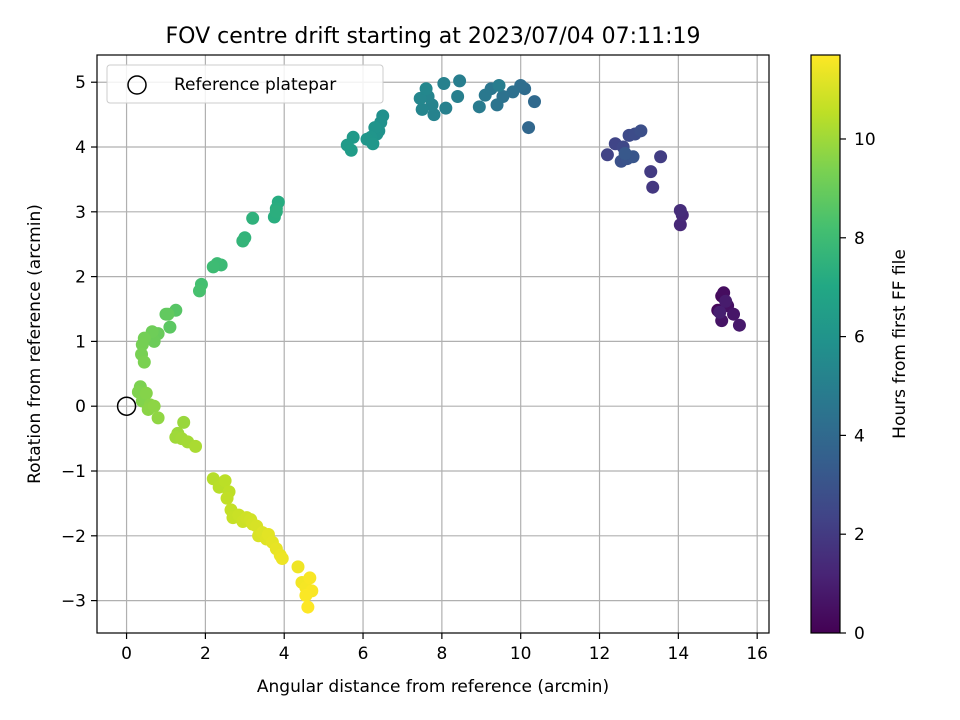 The image size is (960, 720). Describe the element at coordinates (521, 654) in the screenshot. I see `x-tick-label: 10` at that location.